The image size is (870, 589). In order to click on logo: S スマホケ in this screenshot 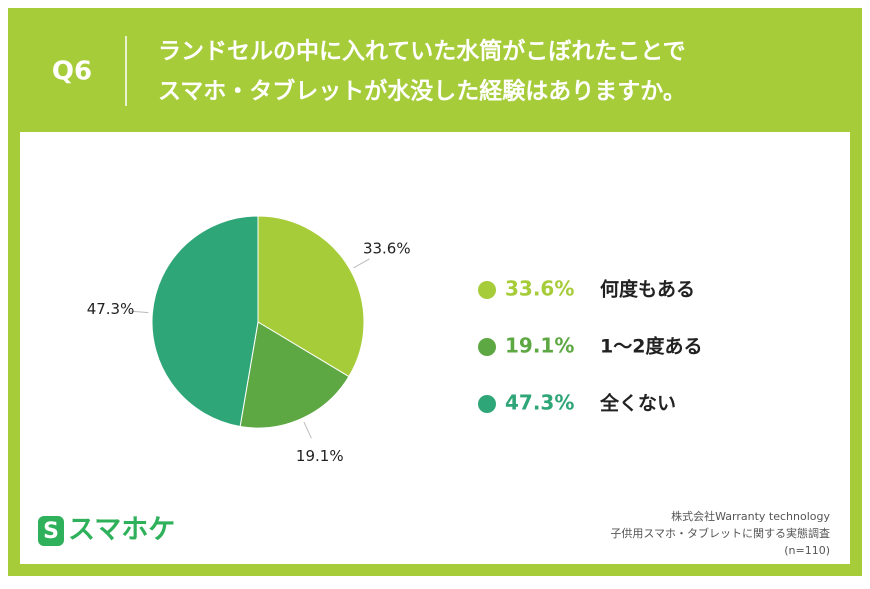, I will do `click(106, 530)`.